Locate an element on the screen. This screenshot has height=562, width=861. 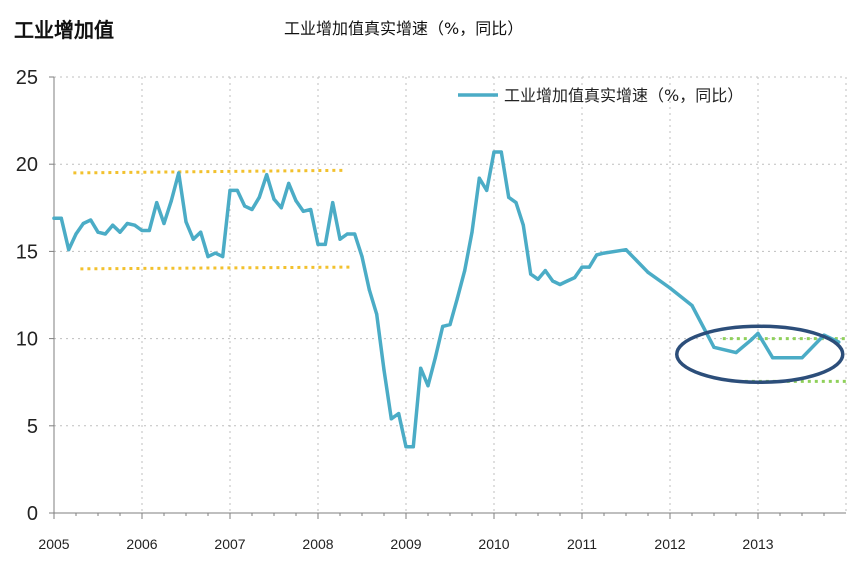
lower-range-yellow-dotted-line is located at coordinates (217, 268).